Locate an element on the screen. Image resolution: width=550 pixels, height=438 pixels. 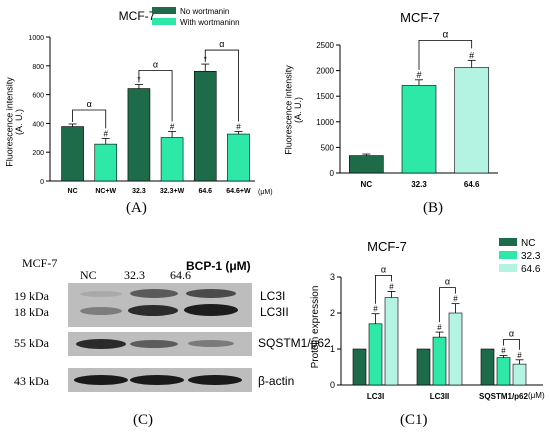
chart-a-64-6-xtick-label: 64.6 is located at coordinates (205, 191).